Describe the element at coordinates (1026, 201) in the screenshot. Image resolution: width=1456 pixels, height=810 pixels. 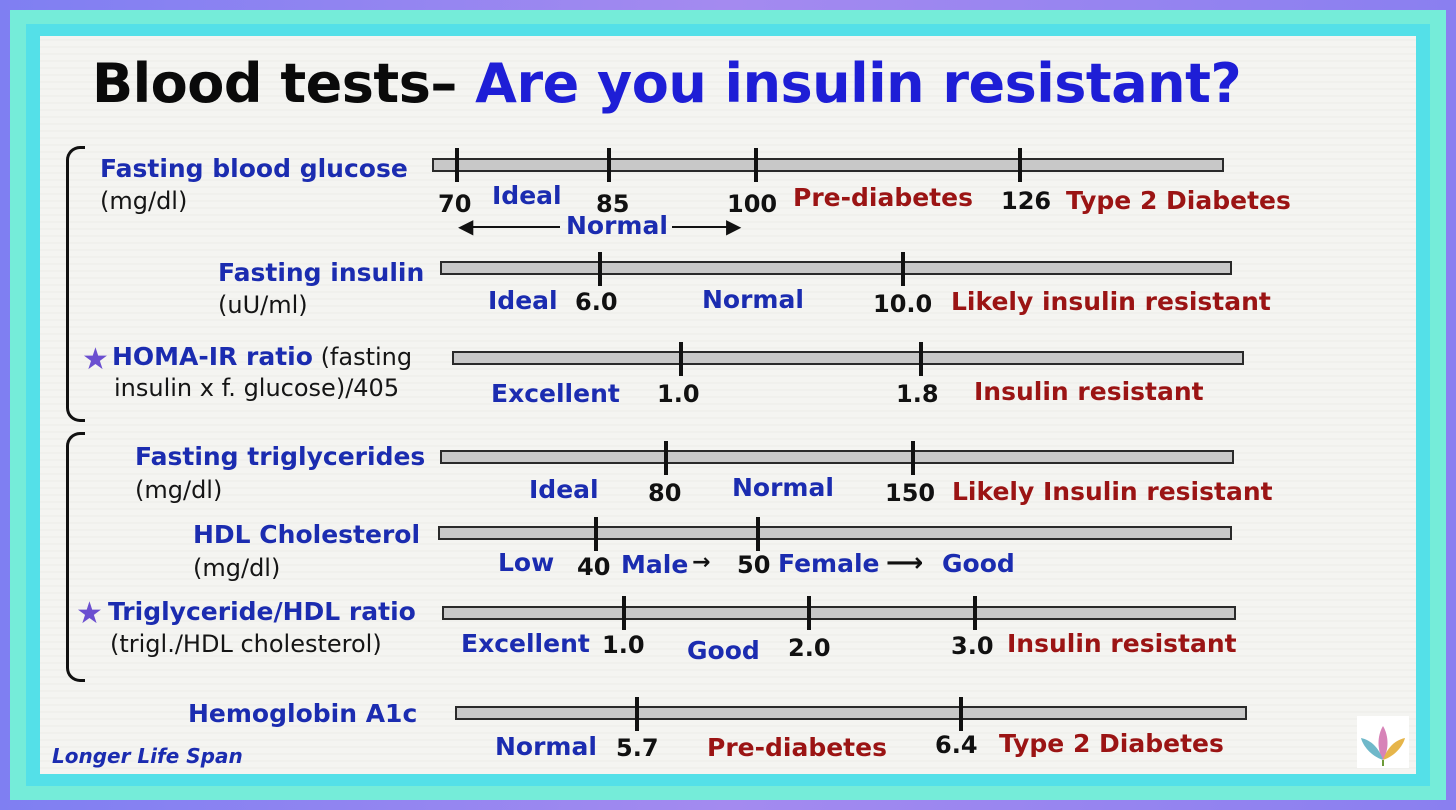
I see `glucose-value-126: 126` at that location.